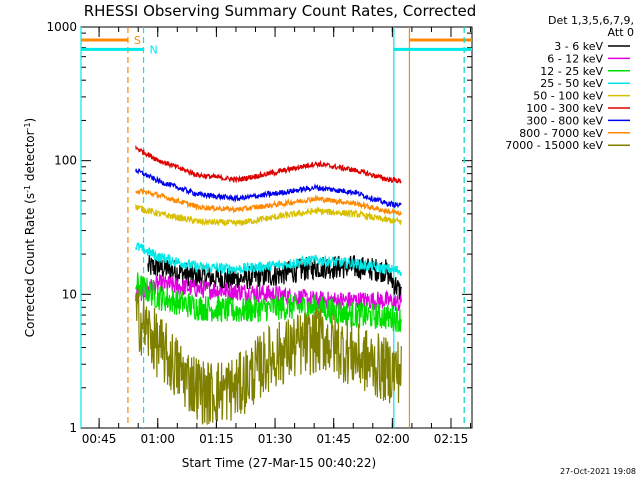  What do you see at coordinates (564, 120) in the screenshot?
I see `legend-entry: 300 - 800 keV` at bounding box center [564, 120].